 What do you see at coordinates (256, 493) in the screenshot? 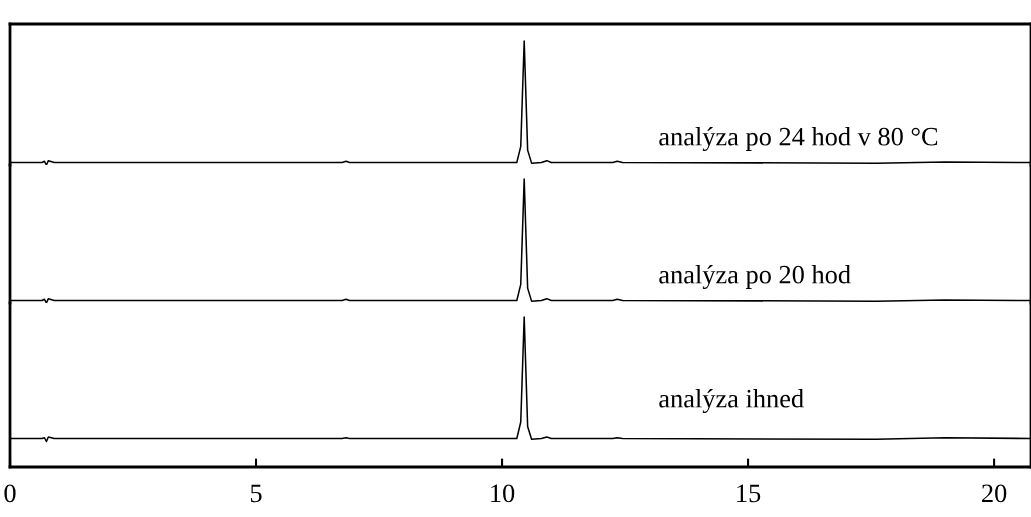
I see `x-tick-label: 5` at bounding box center [256, 493].